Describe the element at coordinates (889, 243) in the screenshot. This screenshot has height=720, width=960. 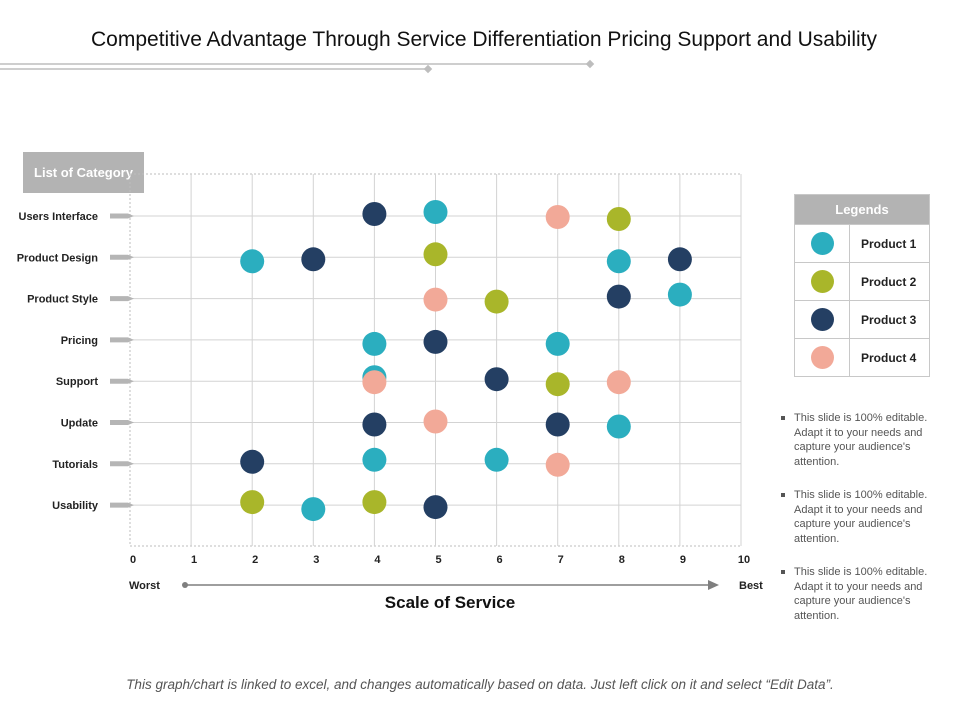
I see `legend-label-product-1: Product 1` at that location.